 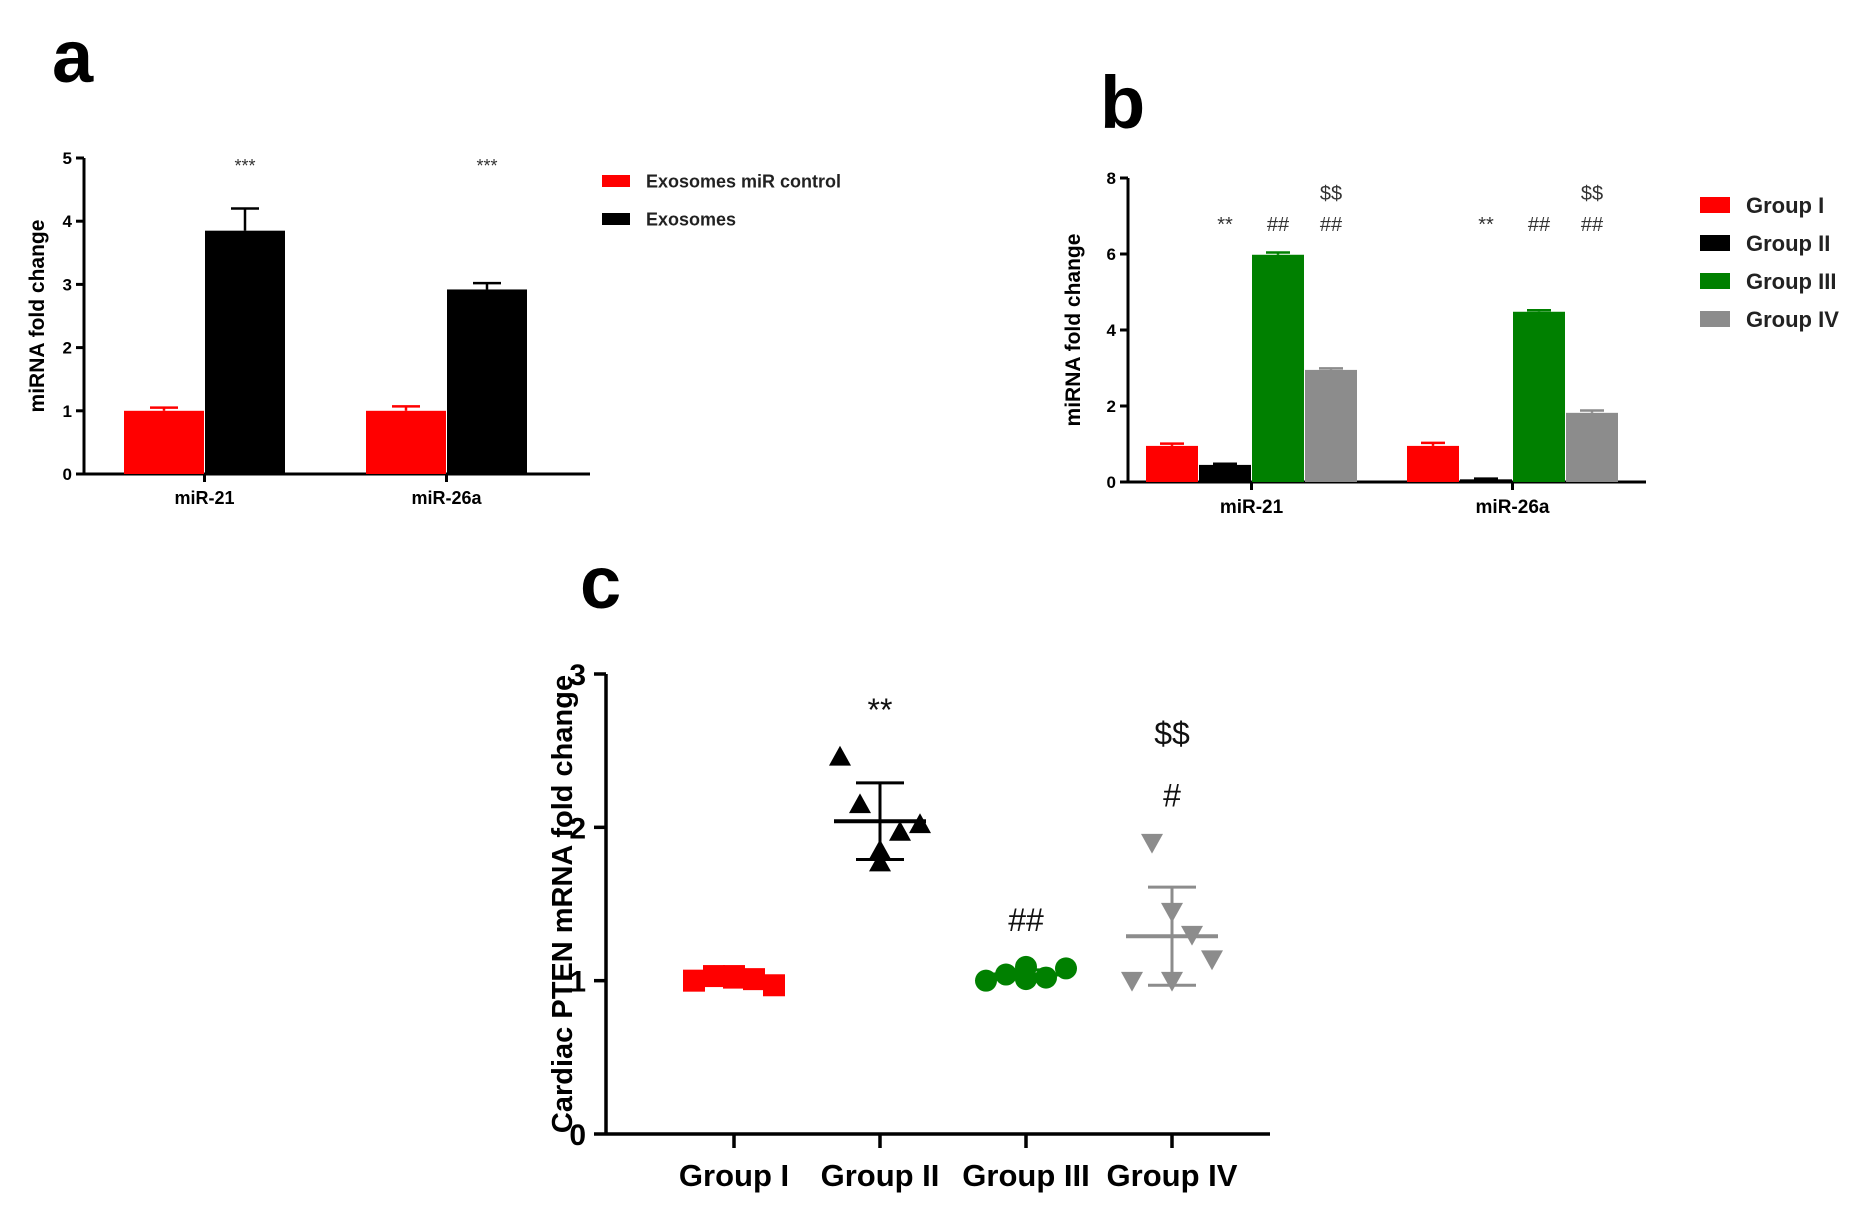 What do you see at coordinates (577, 828) in the screenshot?
I see `chart-c-y-tick-label: 2` at bounding box center [577, 828].